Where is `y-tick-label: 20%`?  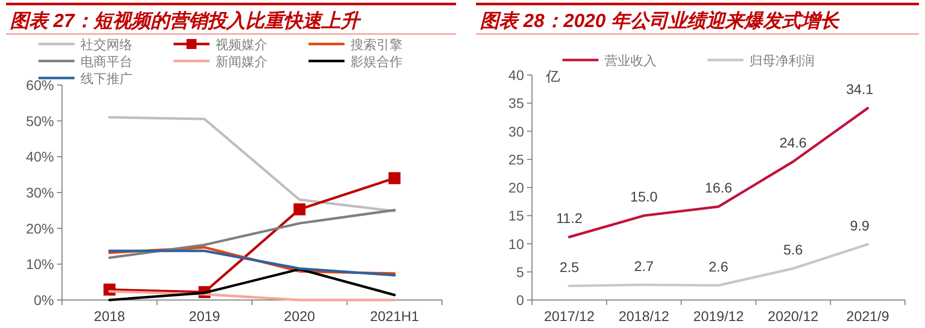 y-tick-label: 20% is located at coordinates (40, 228).